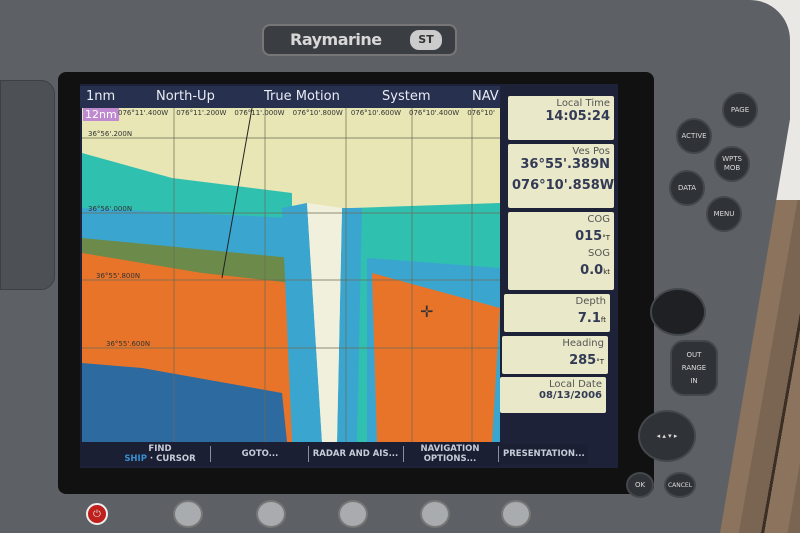  I want to click on rotary-knob, so click(678, 312).